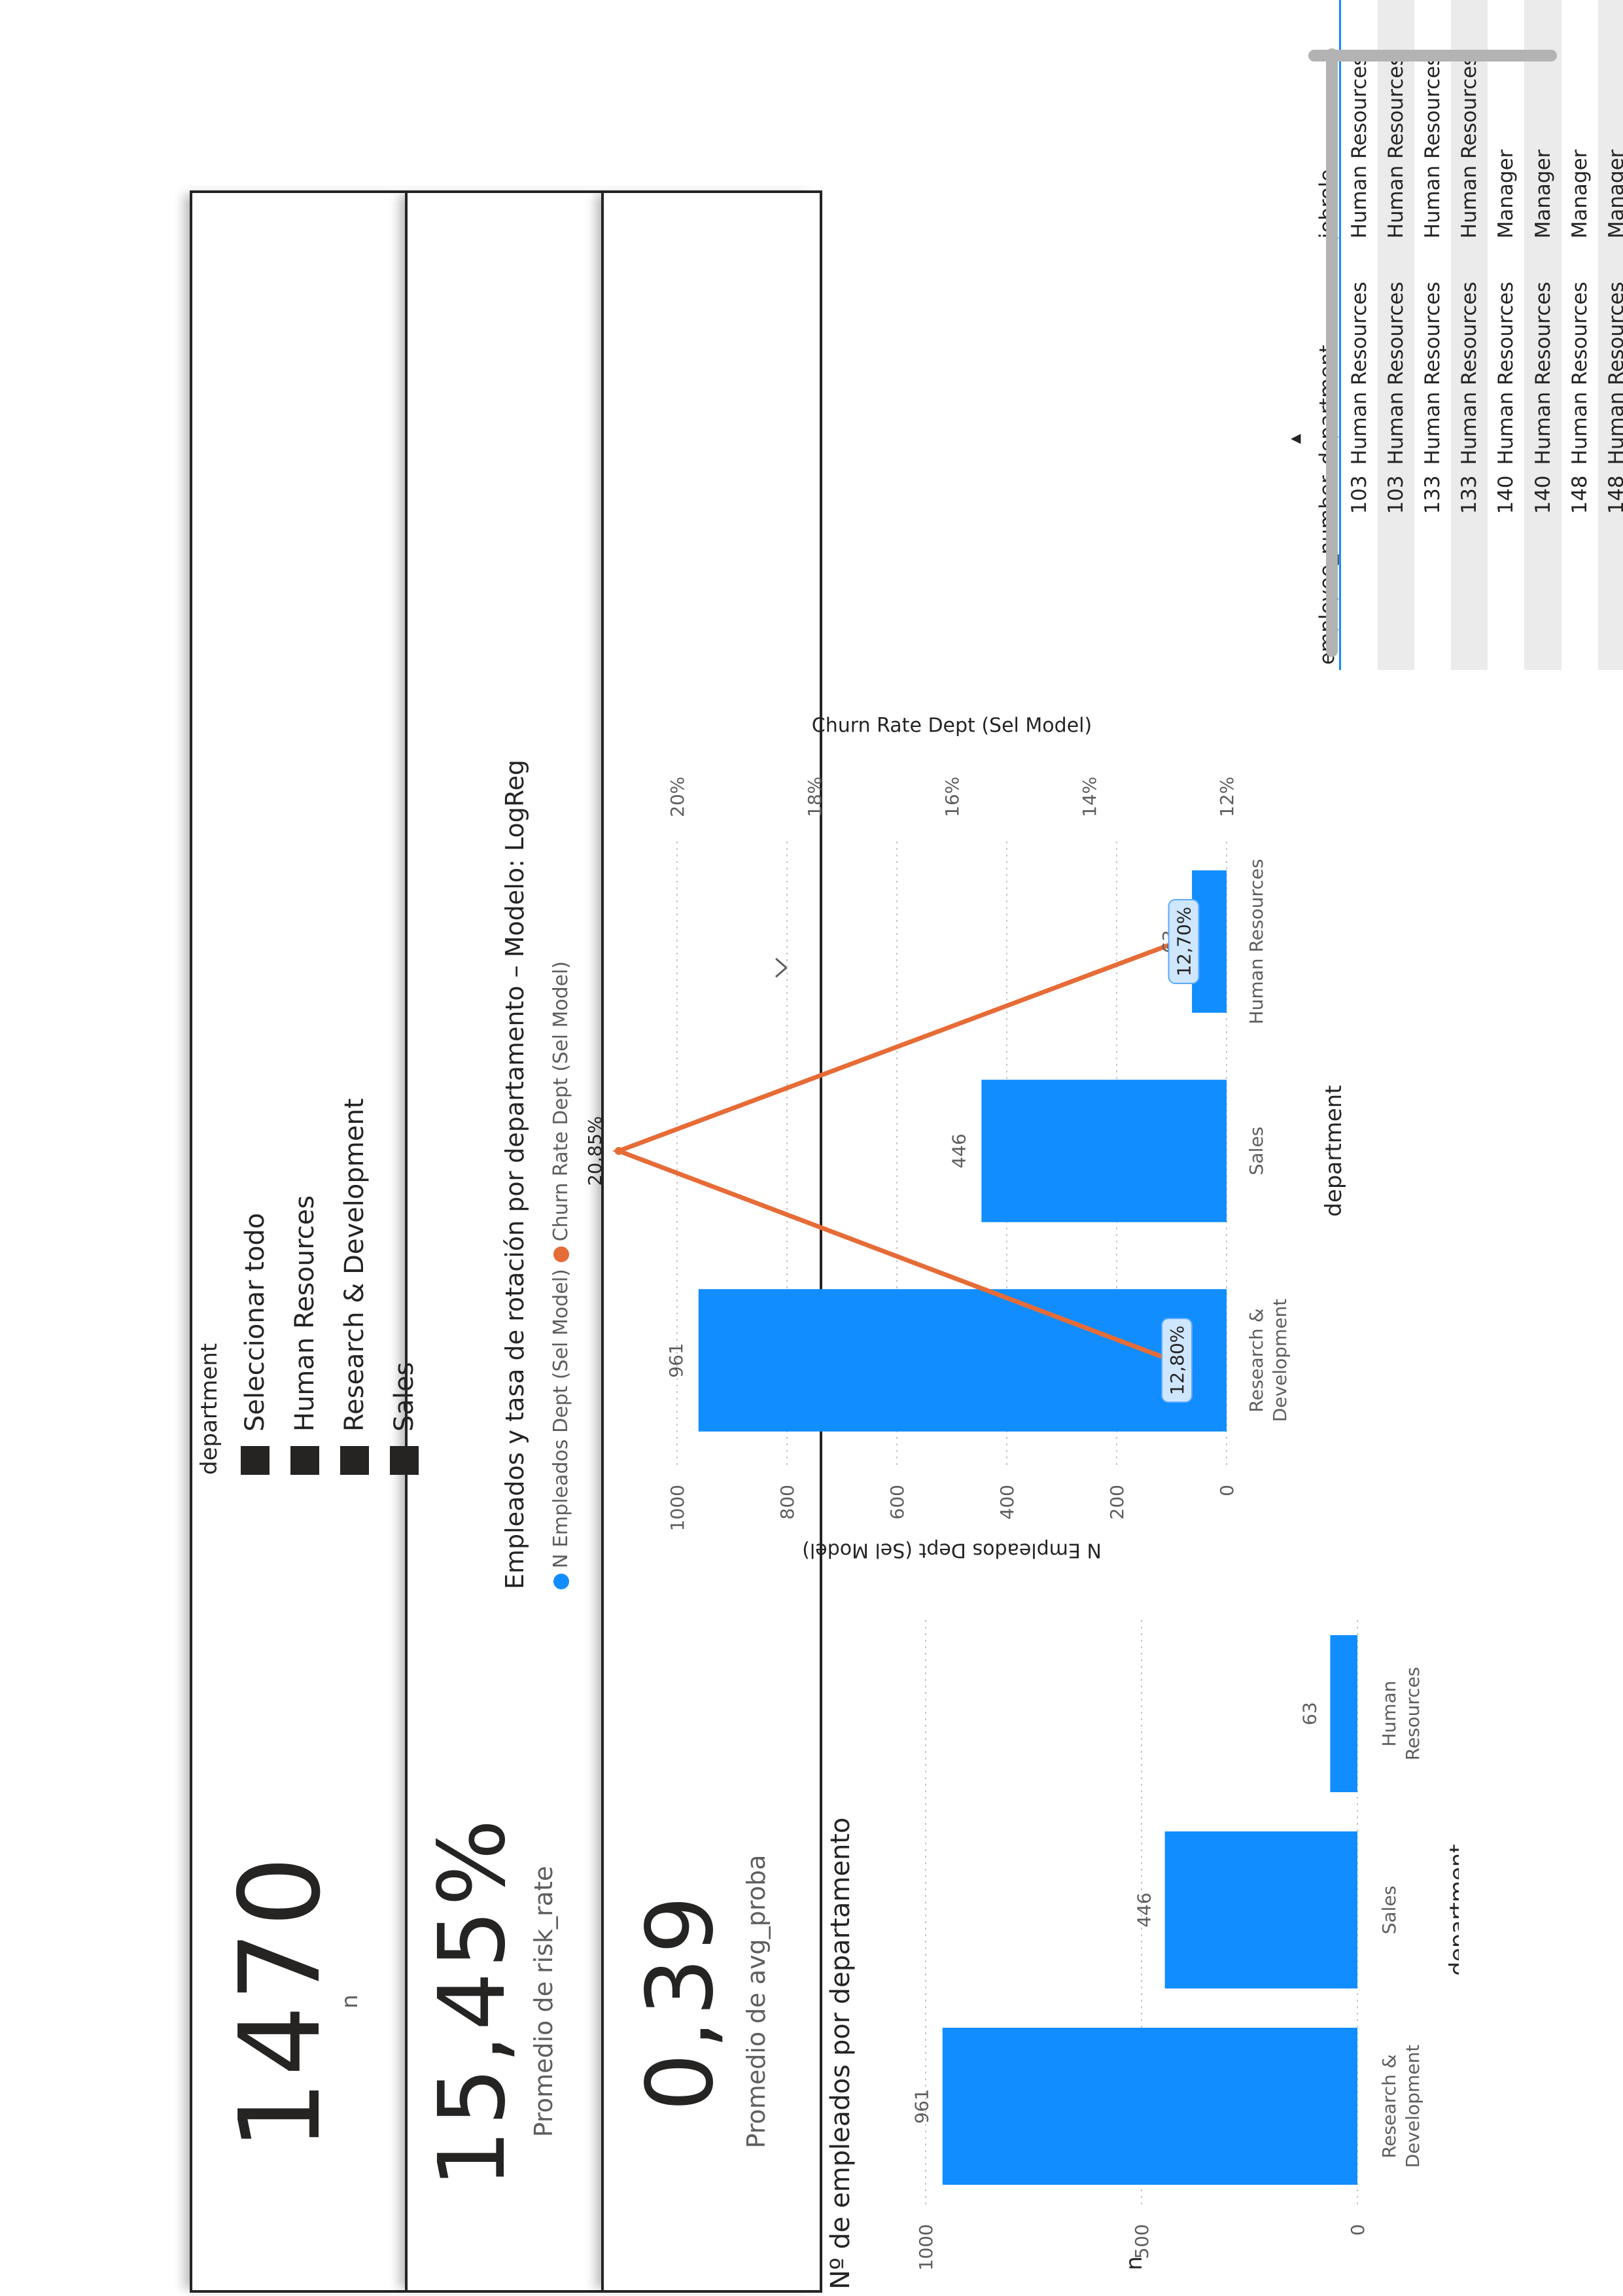 The image size is (1623, 2296). What do you see at coordinates (305, 1313) in the screenshot?
I see `slicer-item-label: Human Resources` at bounding box center [305, 1313].